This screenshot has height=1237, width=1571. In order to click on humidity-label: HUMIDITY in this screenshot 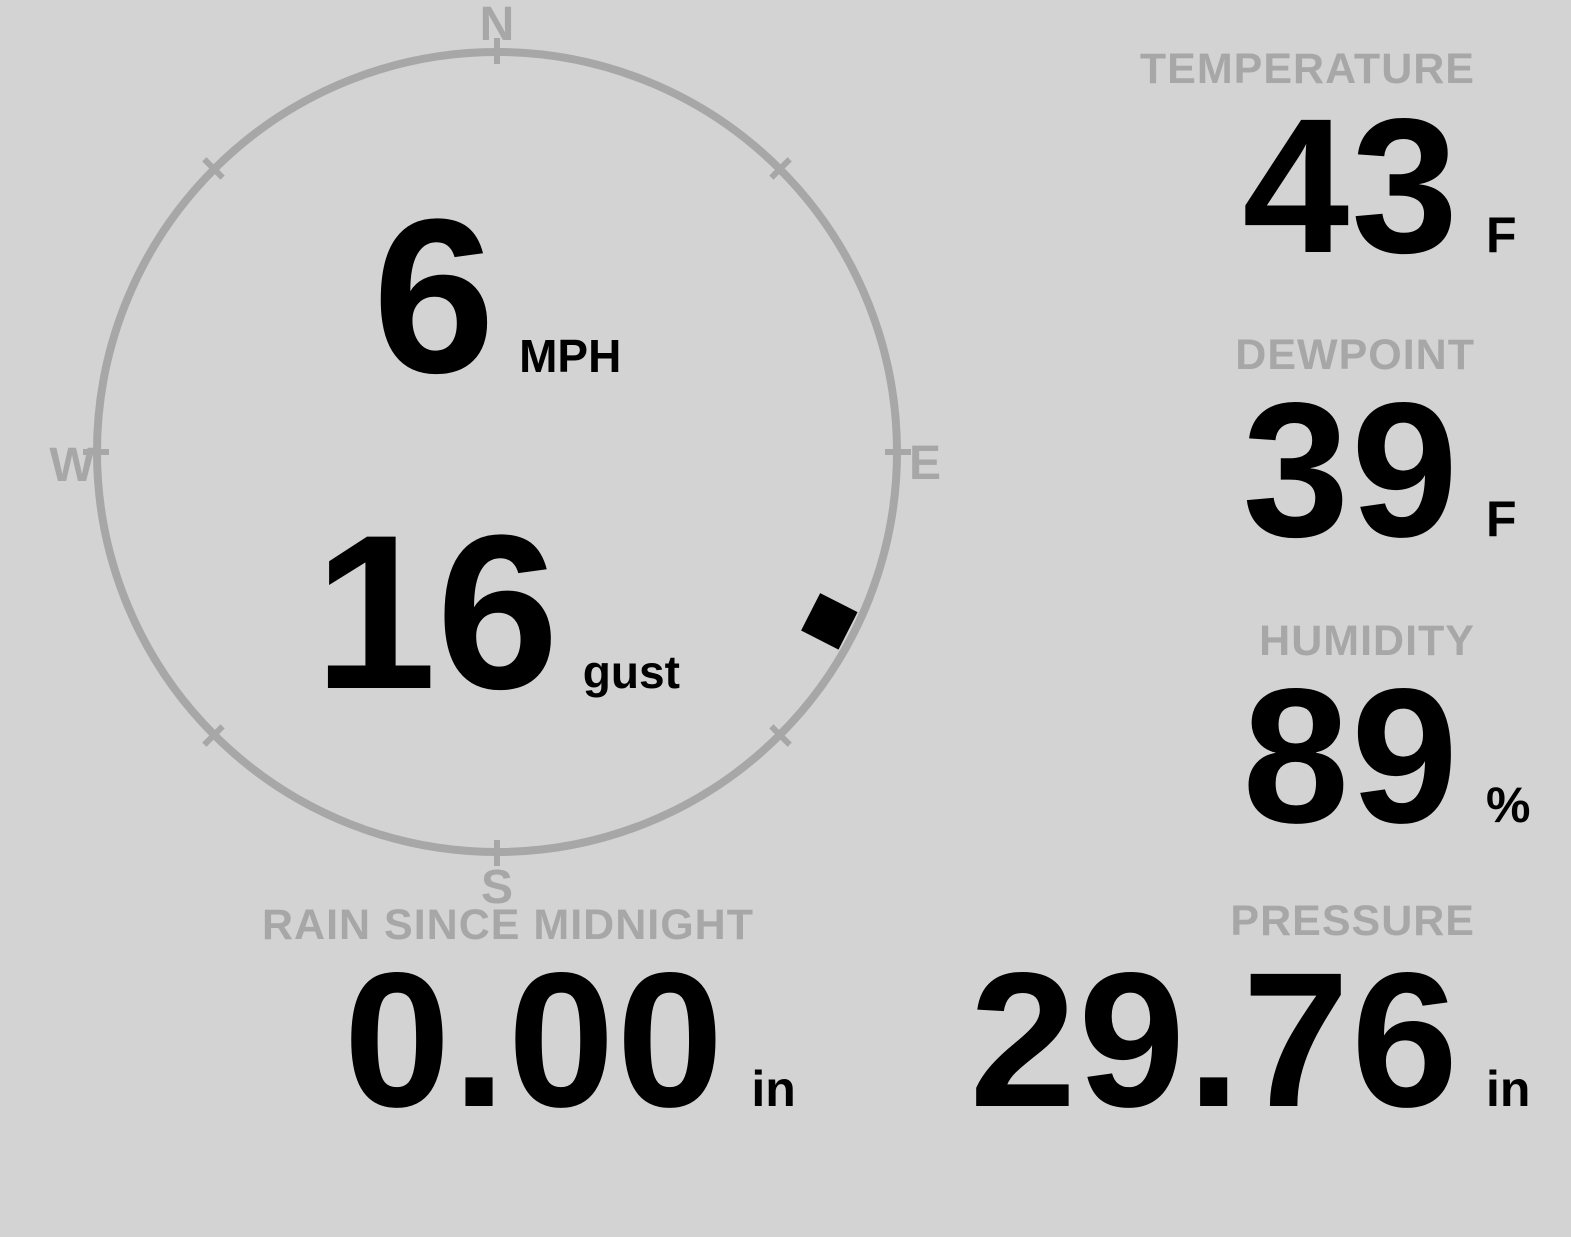, I will do `click(1367, 641)`.